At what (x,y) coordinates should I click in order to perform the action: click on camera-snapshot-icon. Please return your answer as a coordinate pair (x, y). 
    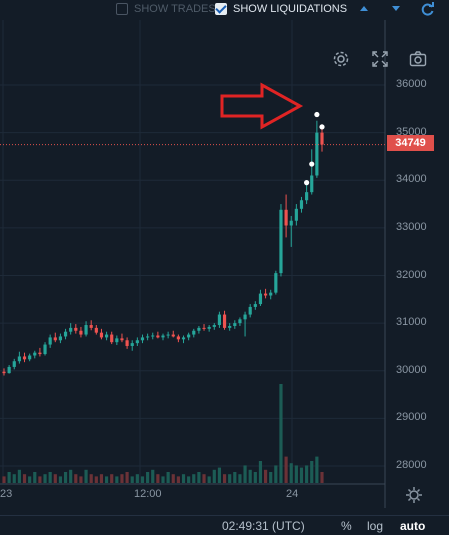
    Looking at the image, I should click on (418, 59).